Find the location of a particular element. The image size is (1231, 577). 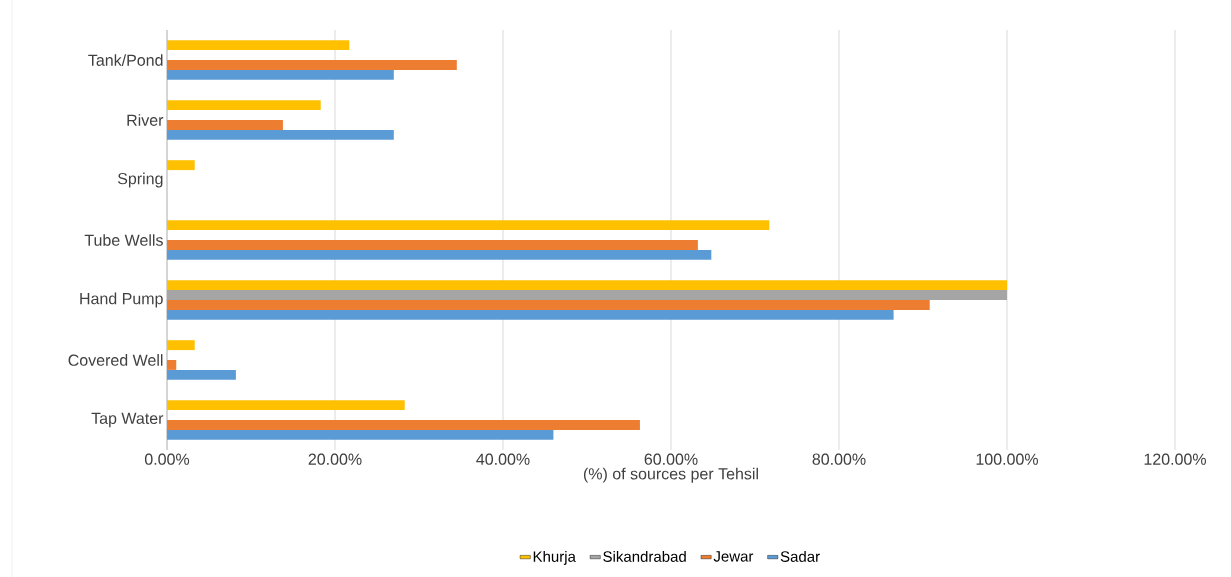

y-tick-label: Tank/Pond is located at coordinates (125, 60).